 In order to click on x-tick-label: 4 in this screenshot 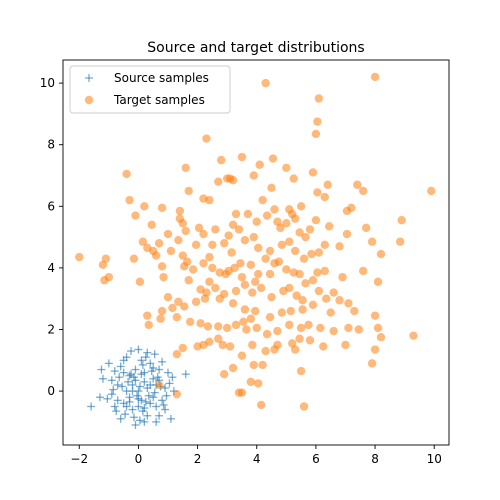, I will do `click(257, 459)`.